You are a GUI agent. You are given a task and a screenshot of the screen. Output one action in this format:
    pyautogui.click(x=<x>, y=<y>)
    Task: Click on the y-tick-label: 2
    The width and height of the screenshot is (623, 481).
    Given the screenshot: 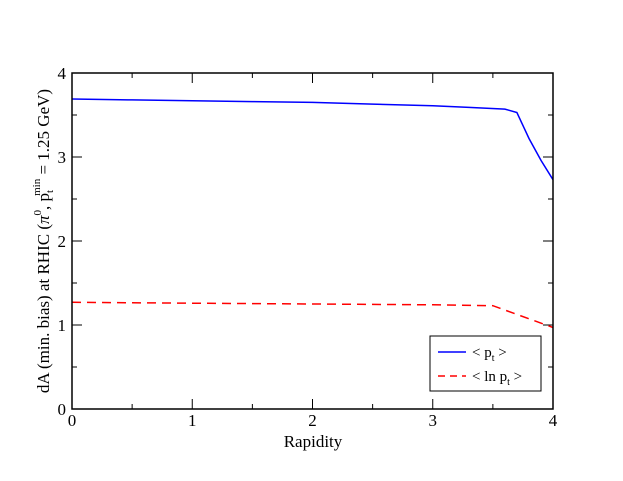 What is the action you would take?
    pyautogui.click(x=62, y=241)
    